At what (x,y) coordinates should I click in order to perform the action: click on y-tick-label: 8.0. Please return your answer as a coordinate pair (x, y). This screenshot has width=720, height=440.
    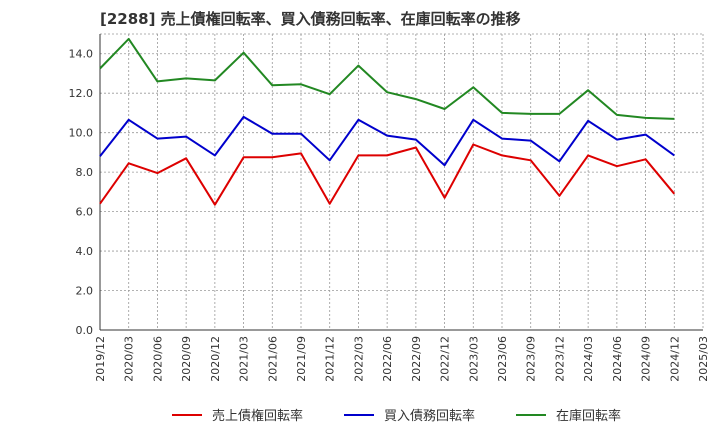
    Looking at the image, I should click on (85, 172).